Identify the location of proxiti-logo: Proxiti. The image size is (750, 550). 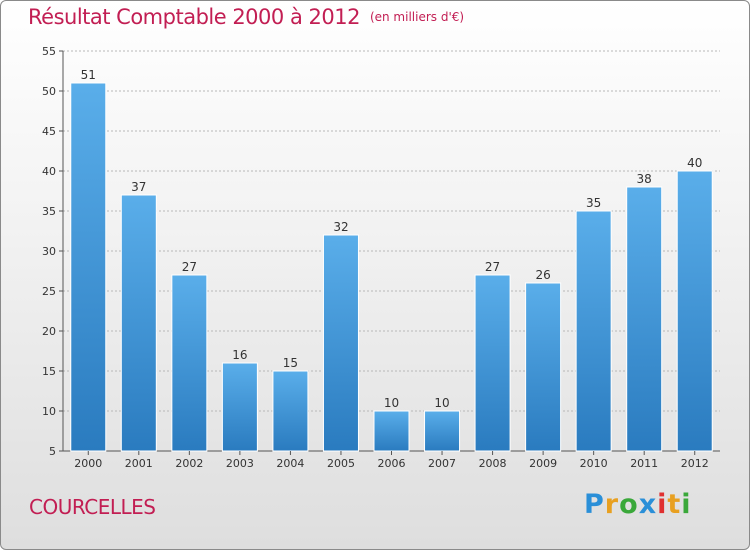
(638, 504).